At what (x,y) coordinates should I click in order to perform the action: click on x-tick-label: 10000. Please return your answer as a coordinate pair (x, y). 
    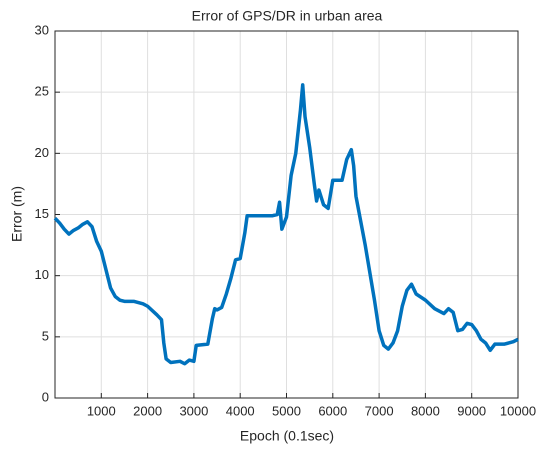
    Looking at the image, I should click on (518, 410).